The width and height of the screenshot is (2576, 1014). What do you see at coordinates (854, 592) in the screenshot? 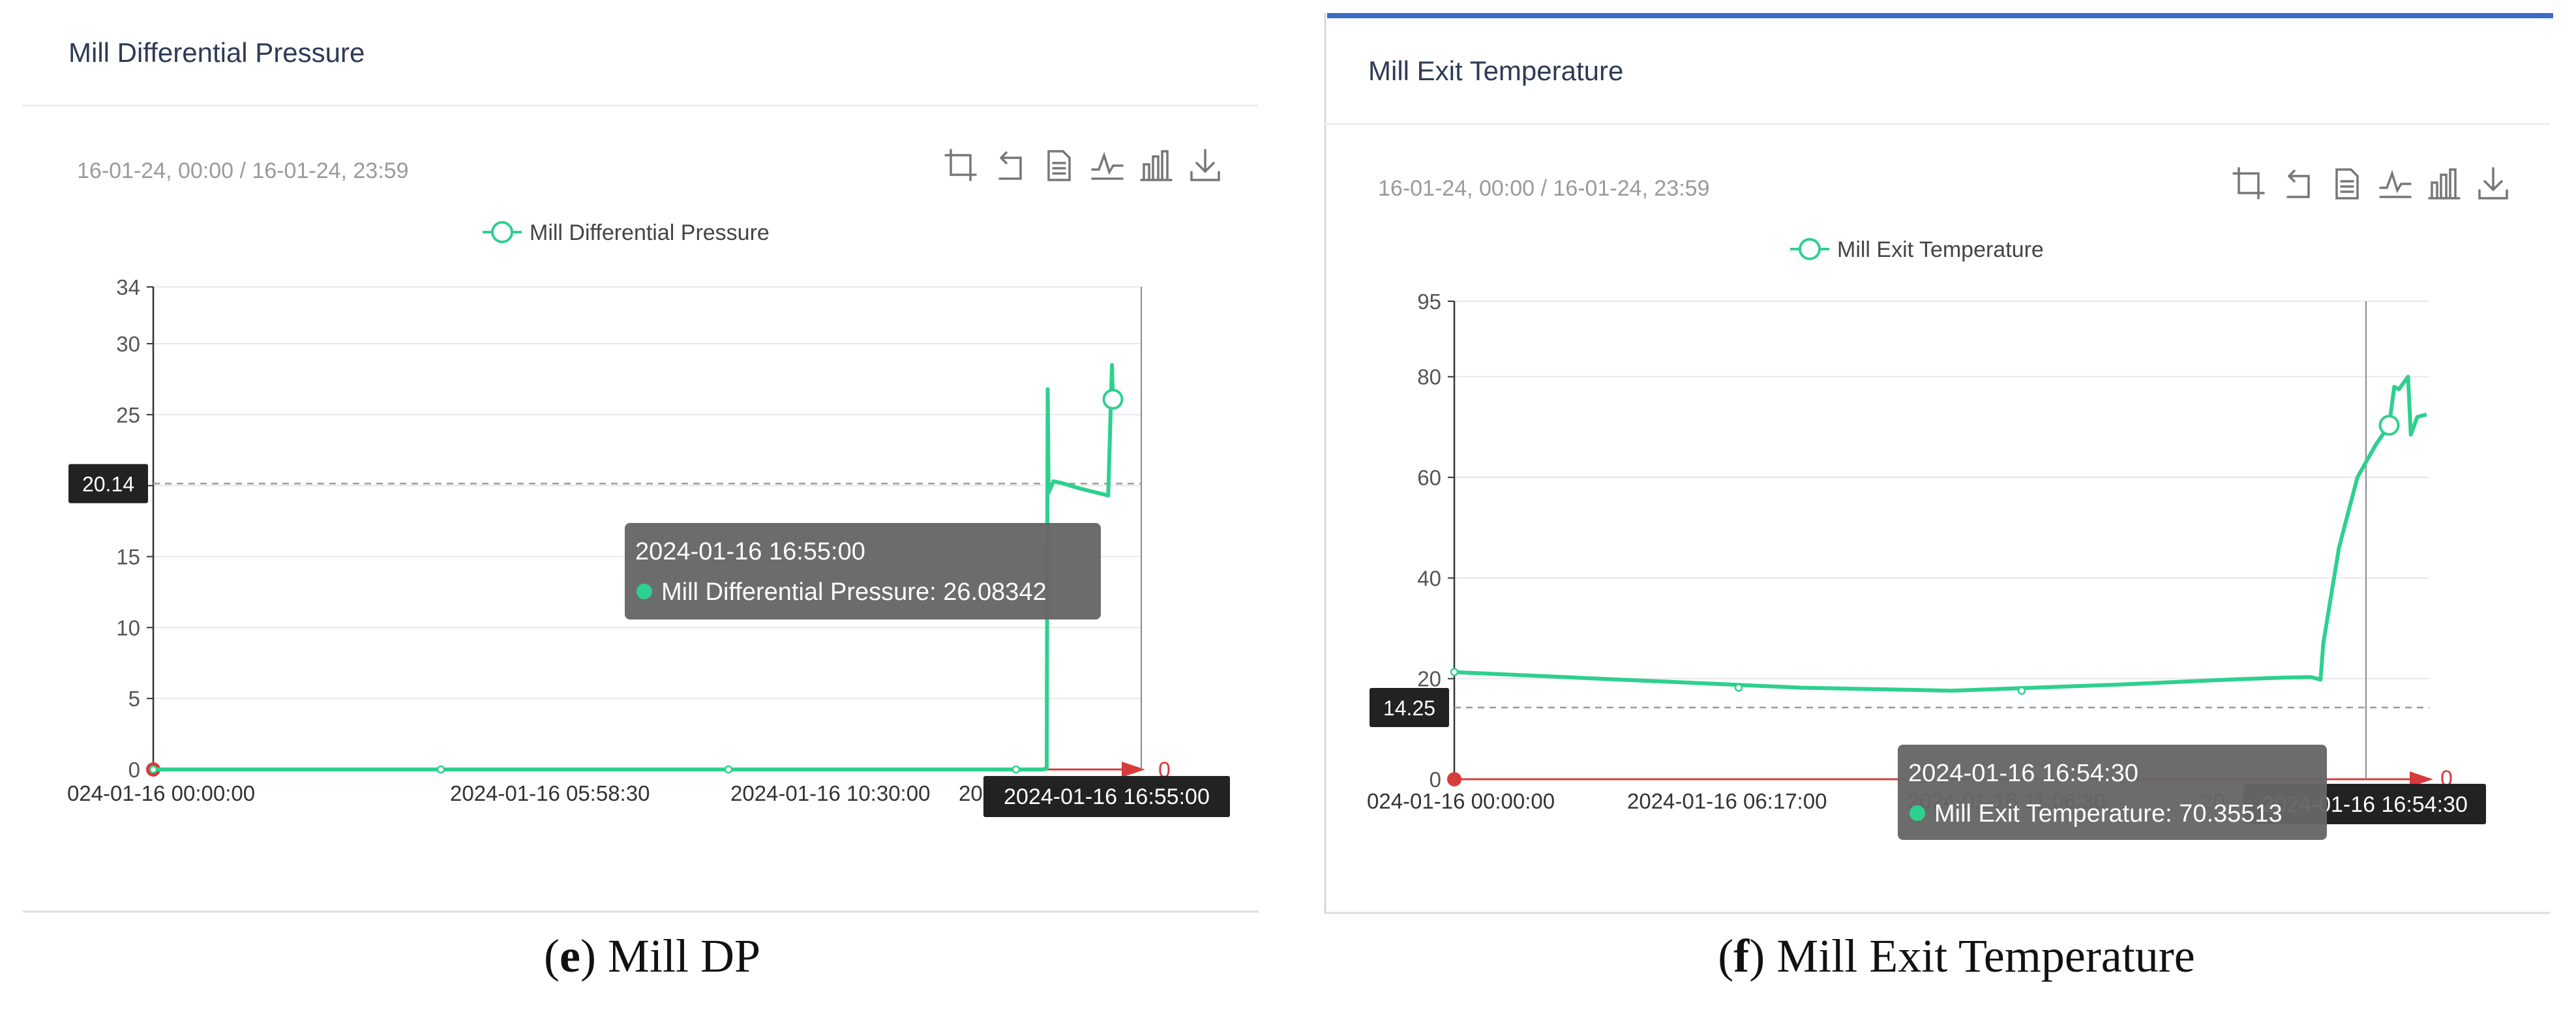
I see `tooltip-value: Mill Differential Pressure: 26.08342` at bounding box center [854, 592].